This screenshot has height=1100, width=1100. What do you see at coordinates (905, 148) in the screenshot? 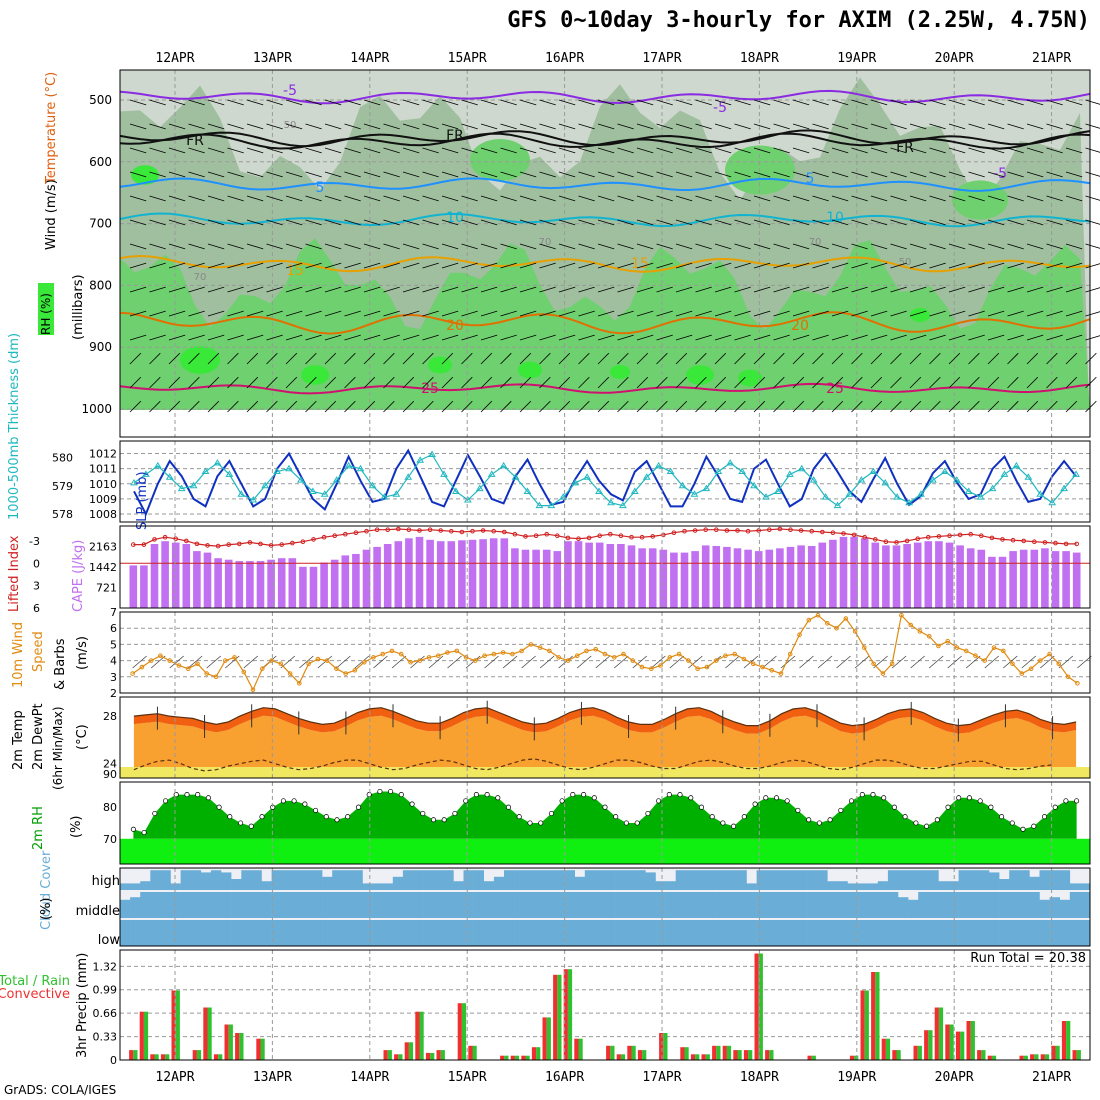
I see `isotherm-label: FR` at bounding box center [905, 148].